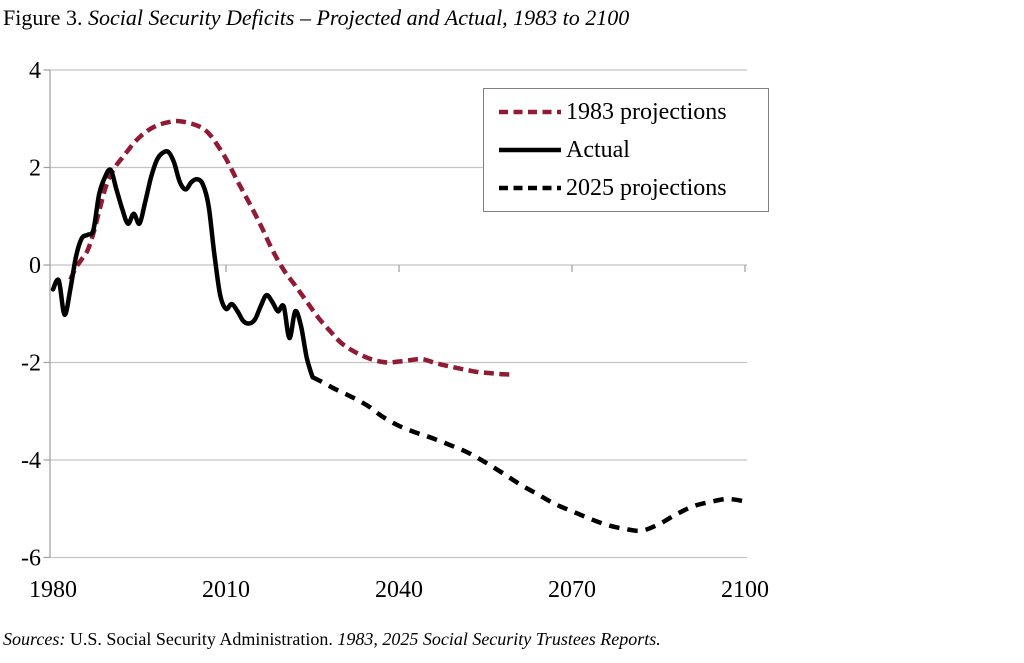 The width and height of the screenshot is (1024, 663). I want to click on x-axis-label: 2100, so click(745, 590).